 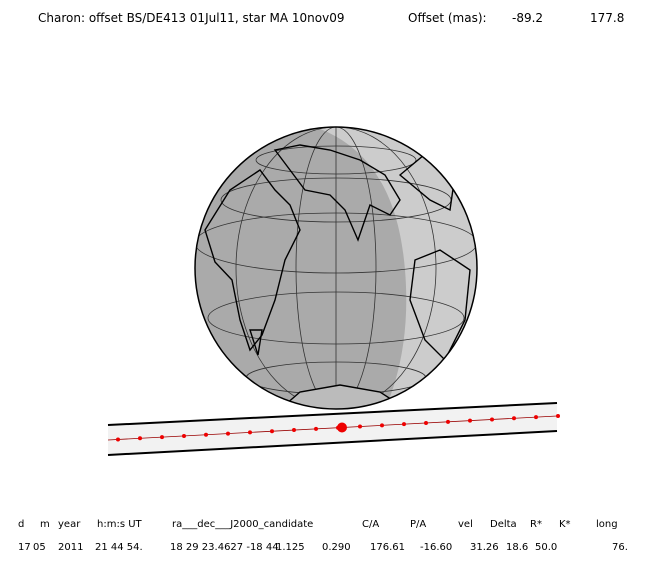 I want to click on column-header: m, so click(x=45, y=524).